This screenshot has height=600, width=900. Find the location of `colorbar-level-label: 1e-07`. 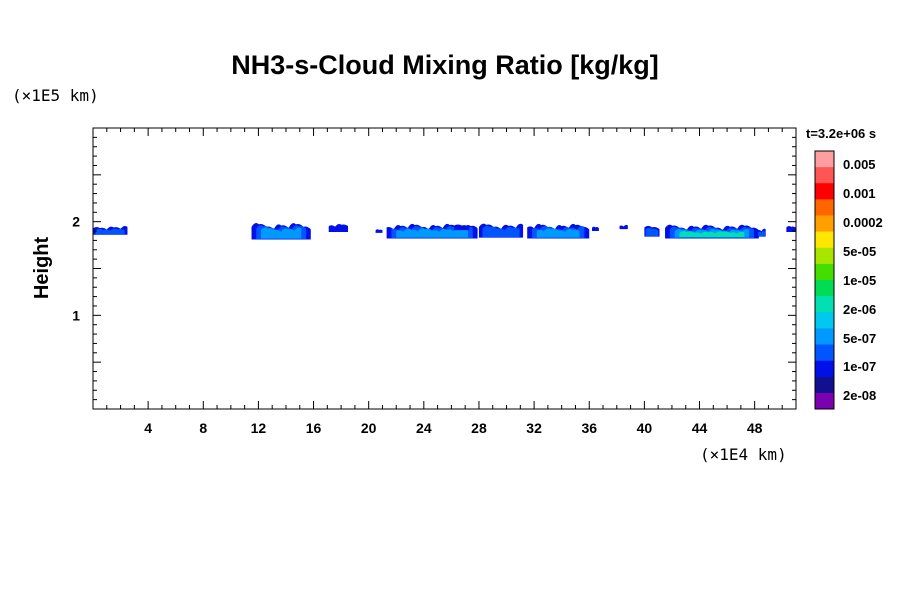

colorbar-level-label: 1e-07 is located at coordinates (859, 366).